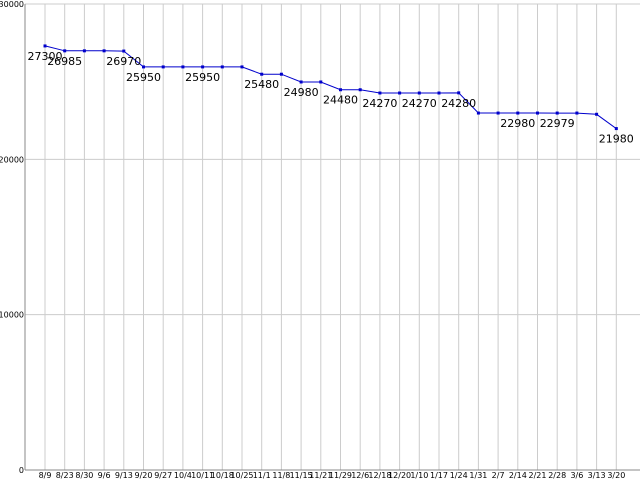  Describe the element at coordinates (301, 92) in the screenshot. I see `data-label: 24980` at that location.